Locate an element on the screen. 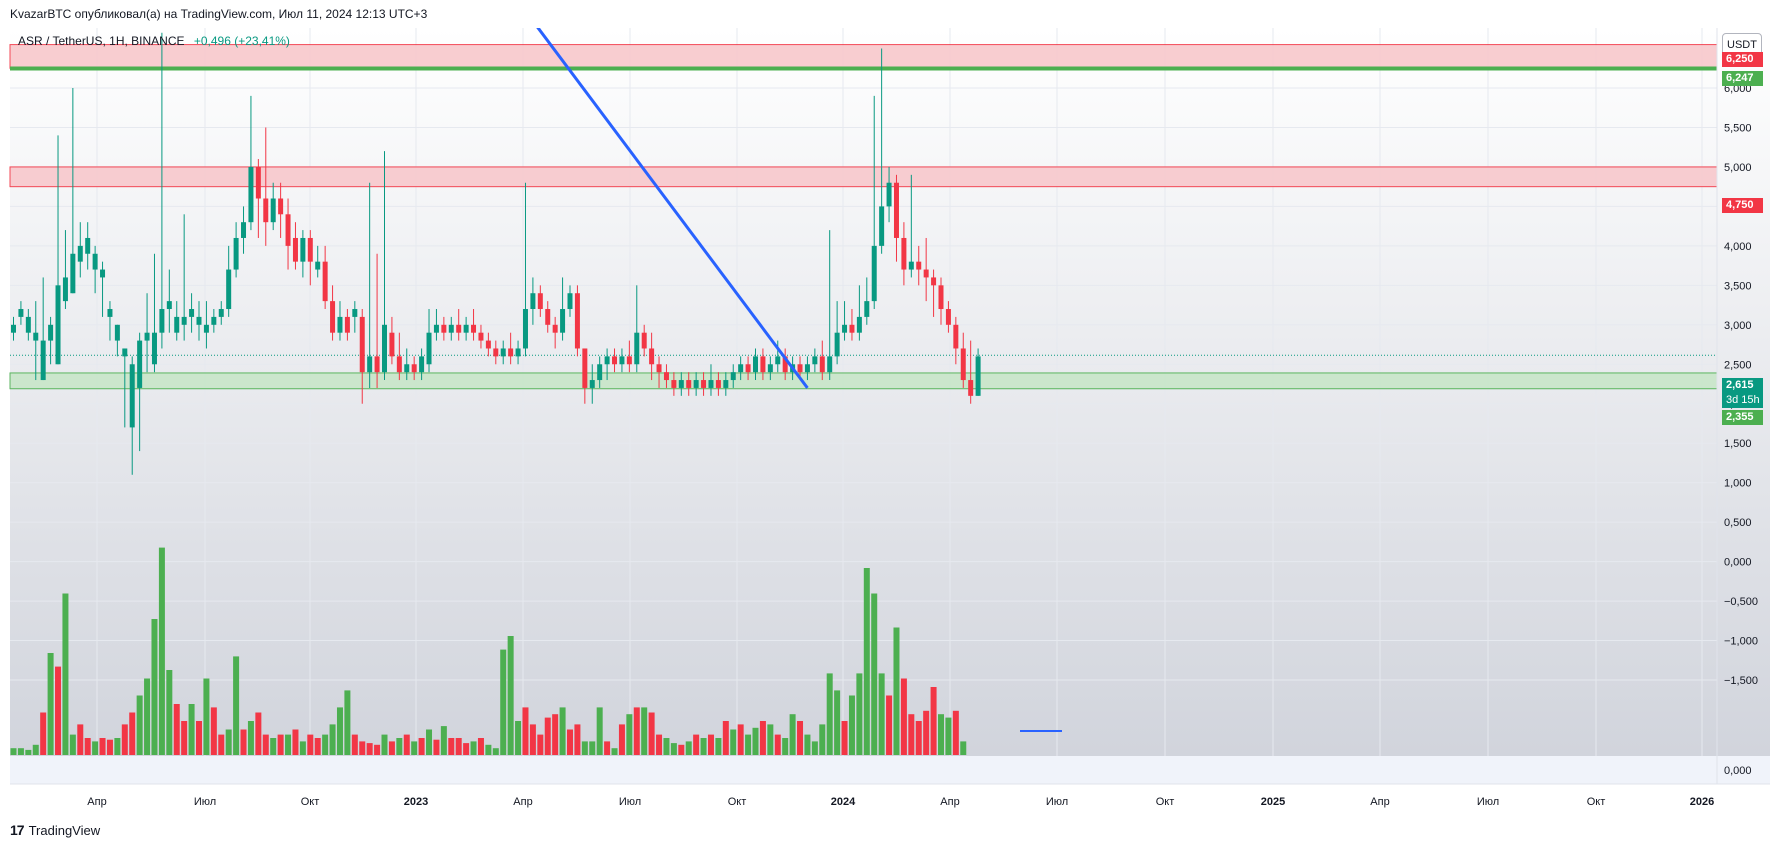 This screenshot has height=850, width=1781. price-axis-label: 5,500 is located at coordinates (1738, 128).